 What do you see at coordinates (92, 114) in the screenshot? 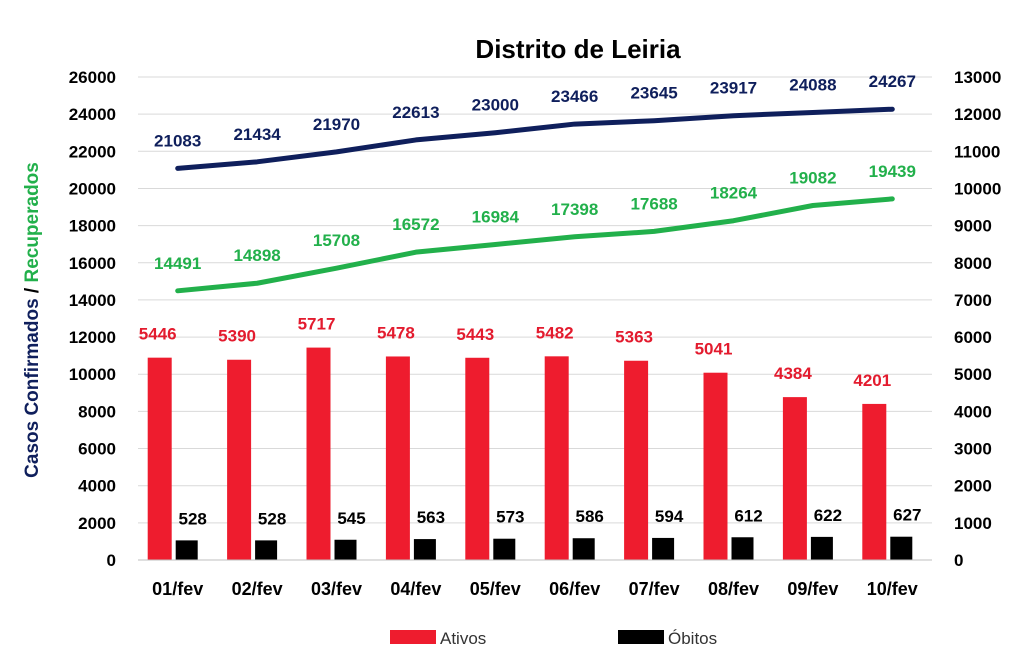
I see `left-axis-tick: 24000` at bounding box center [92, 114].